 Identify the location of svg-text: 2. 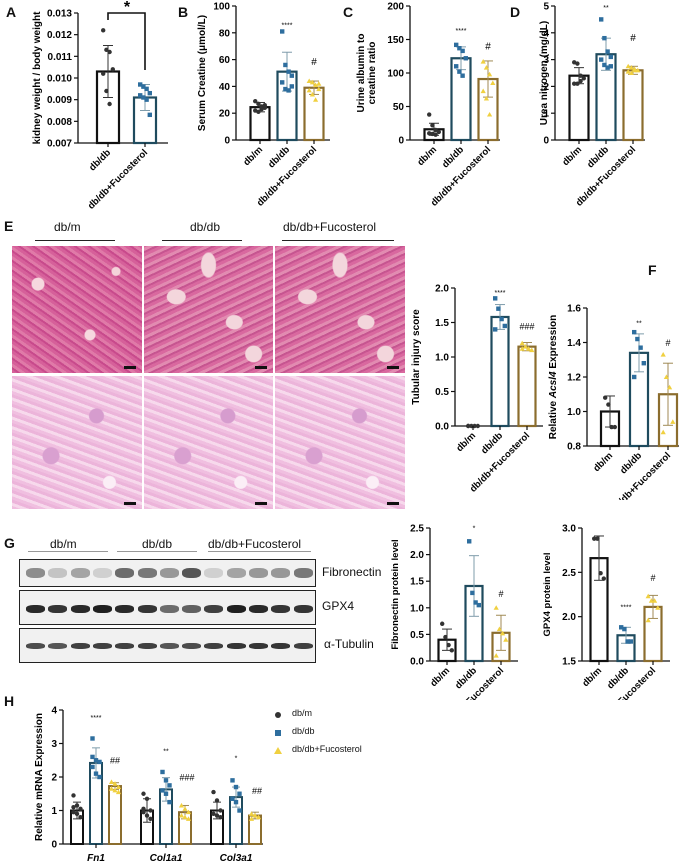
(546, 87).